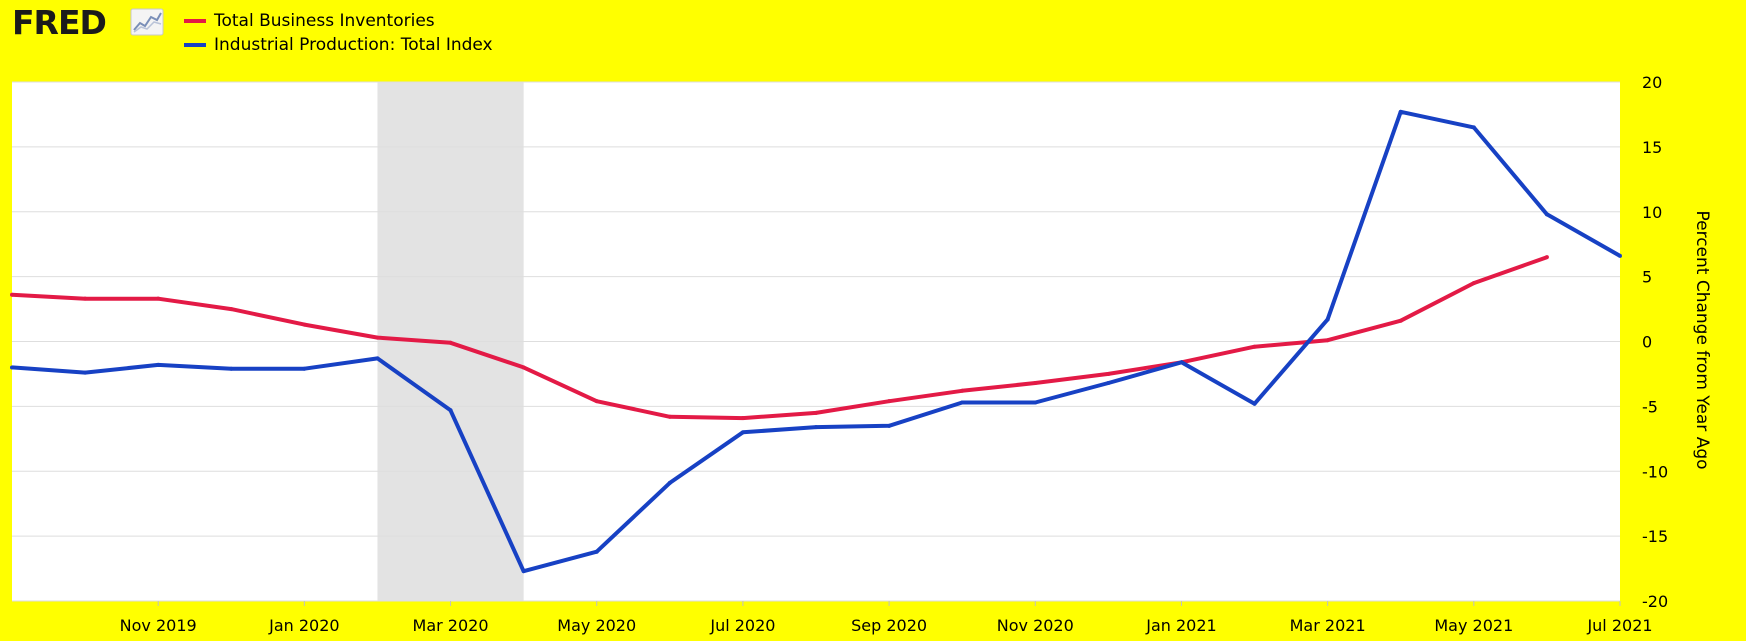 This screenshot has width=1746, height=641. Describe the element at coordinates (1652, 147) in the screenshot. I see `y-tick-label: 15` at that location.